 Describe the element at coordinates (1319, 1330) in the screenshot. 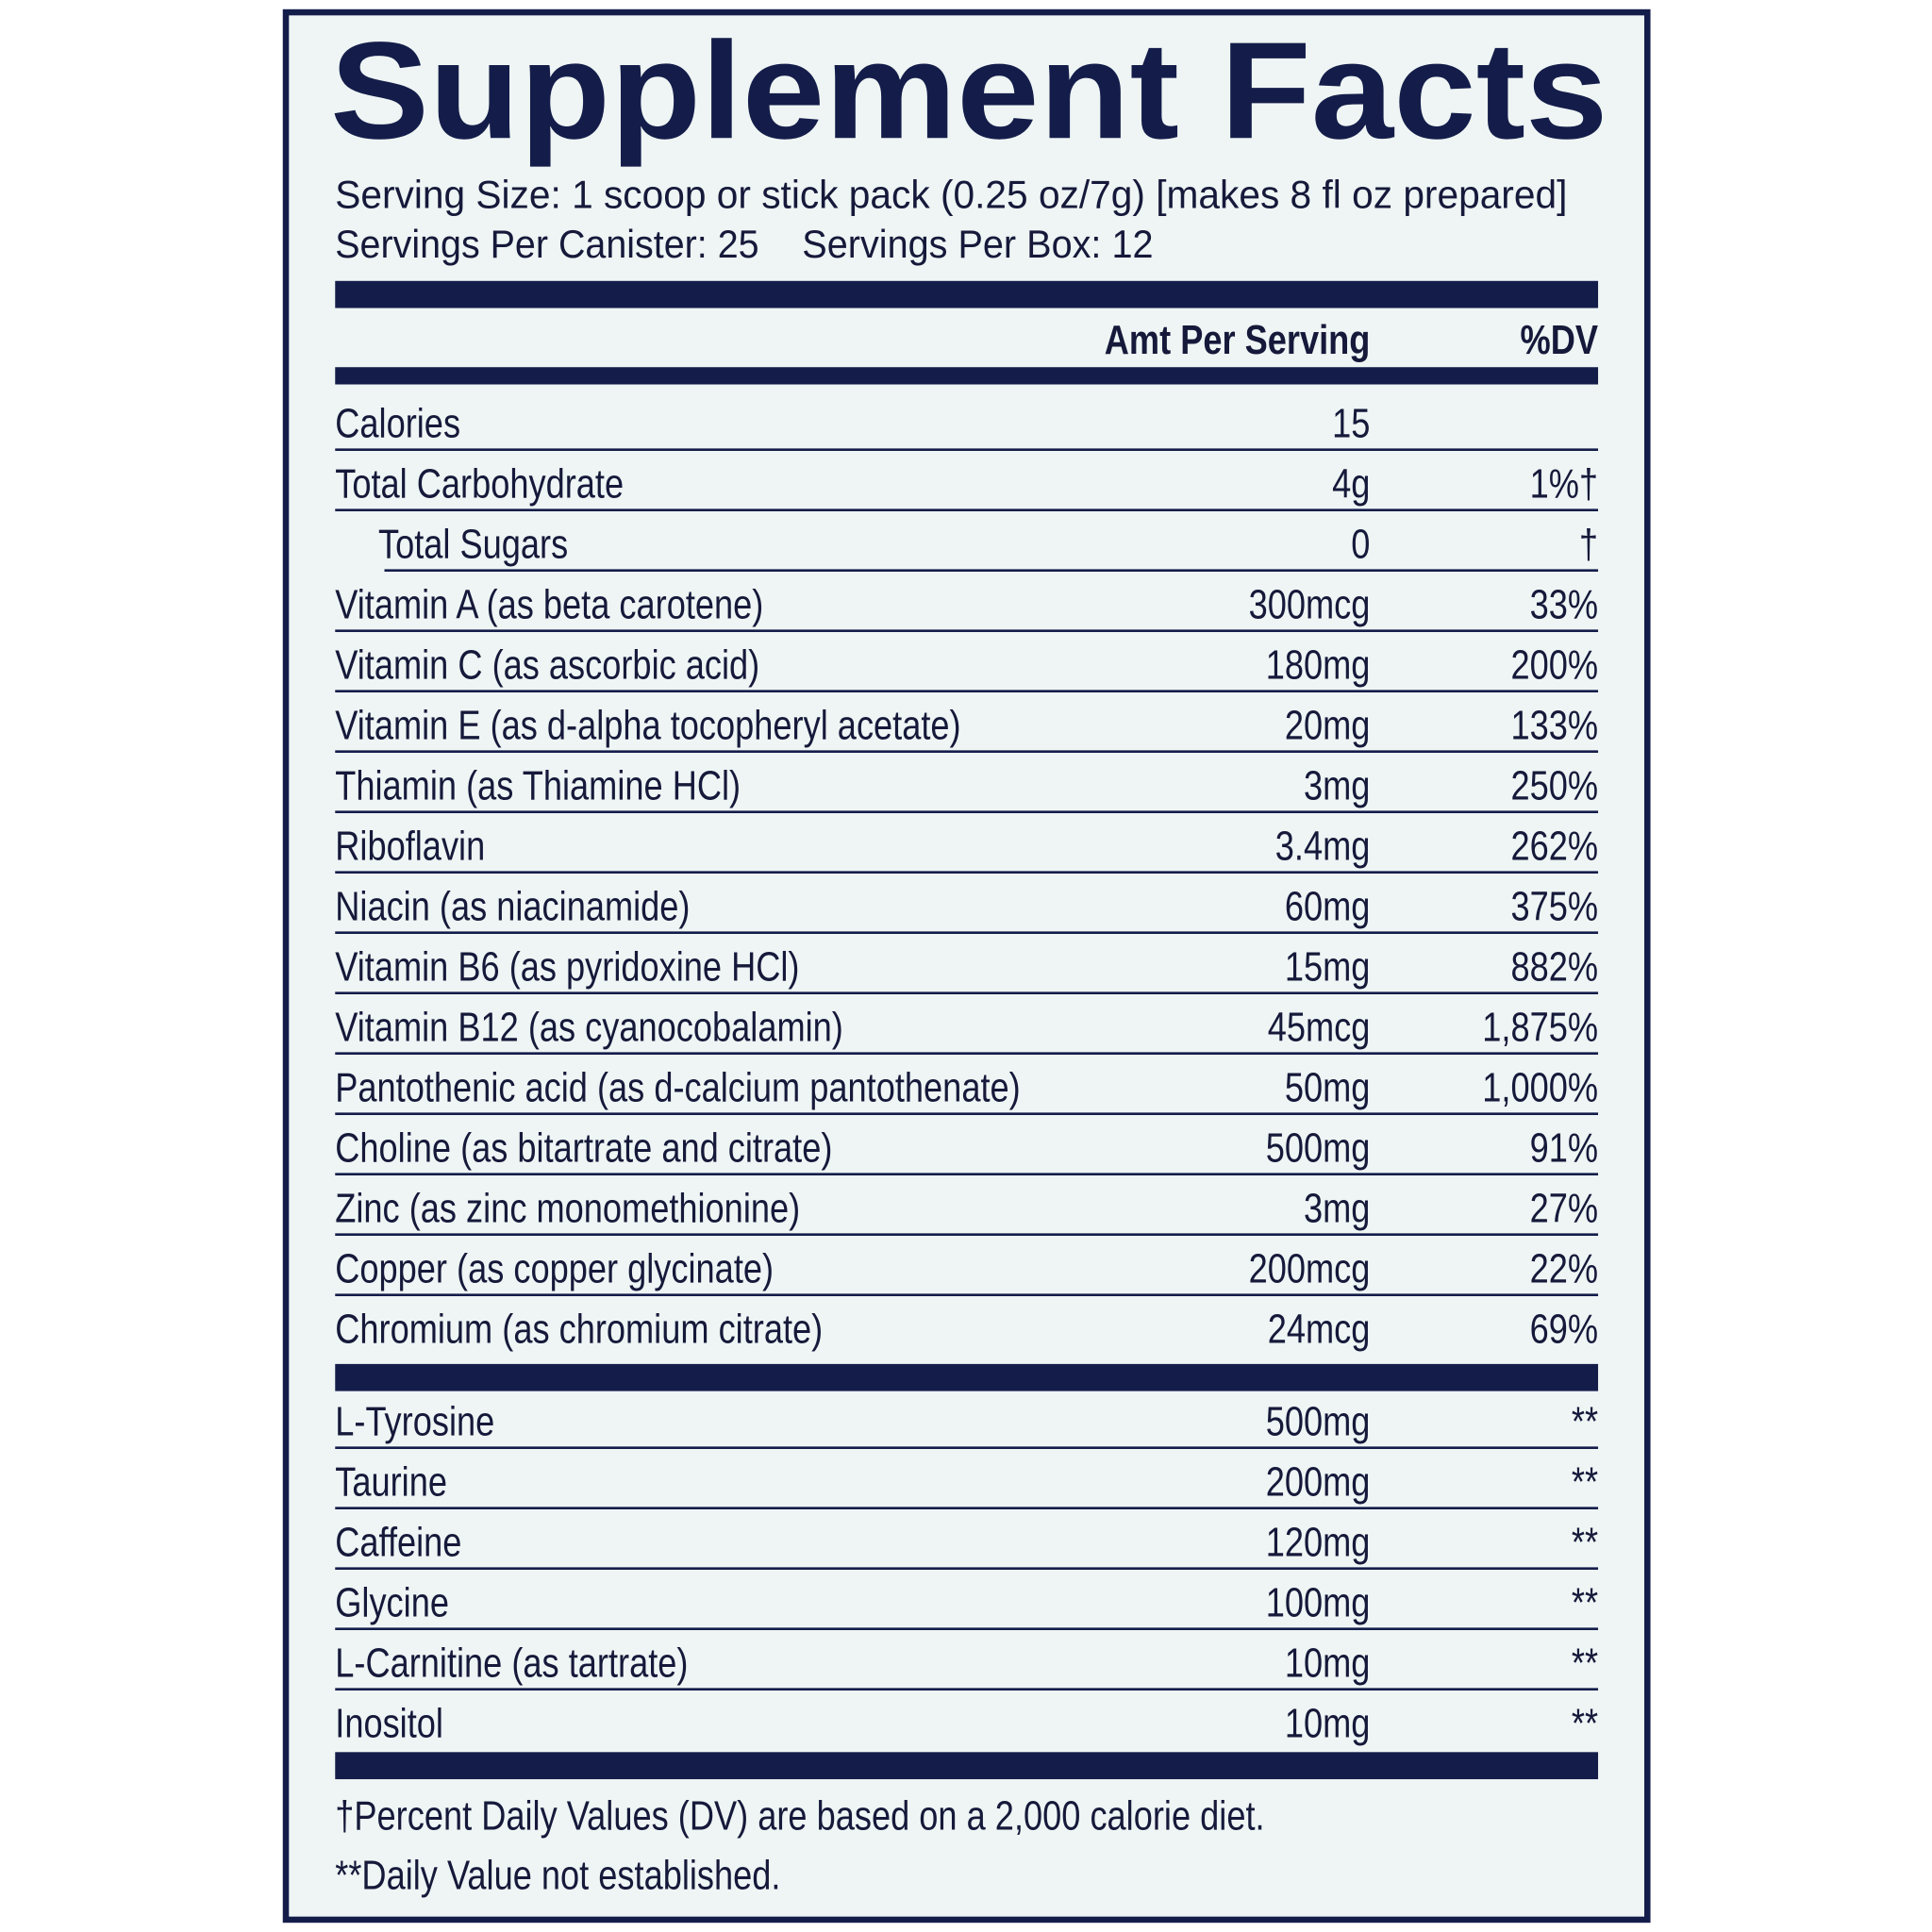

I see `nutrient-amount: 24mcg` at that location.